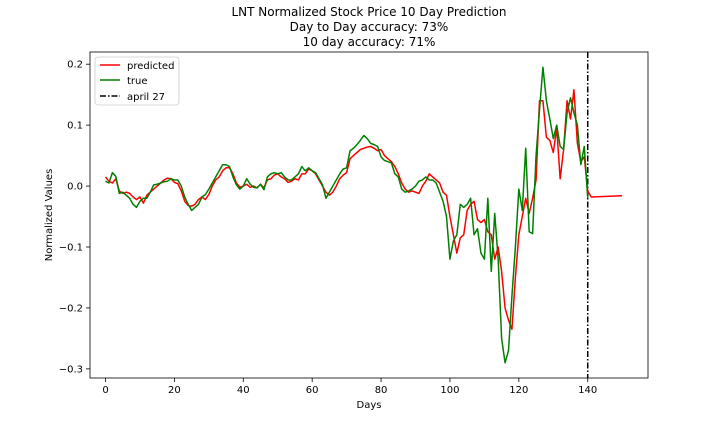  What do you see at coordinates (74, 217) in the screenshot?
I see `y-axis-ticks: −0.3 −0.2 −0.1 0.0 0.1 0.2` at bounding box center [74, 217].